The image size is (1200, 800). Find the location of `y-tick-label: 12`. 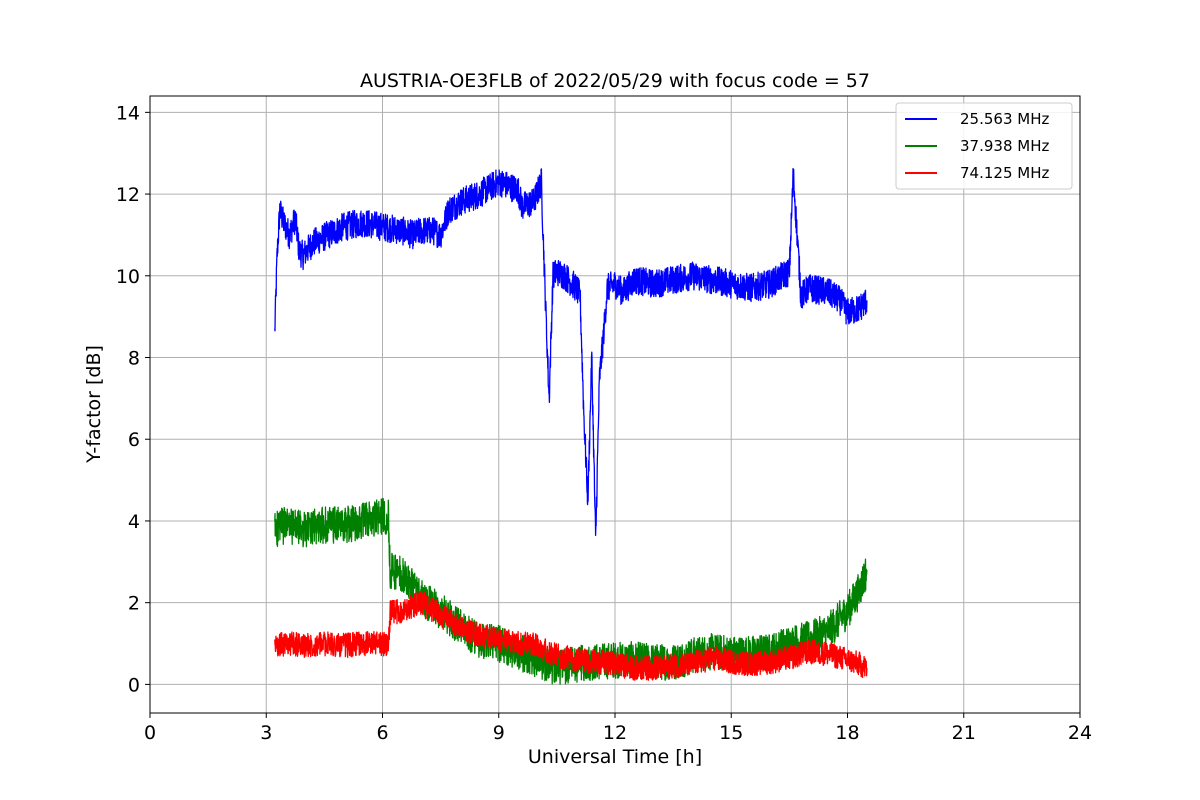

y-tick-label: 12 is located at coordinates (128, 195).